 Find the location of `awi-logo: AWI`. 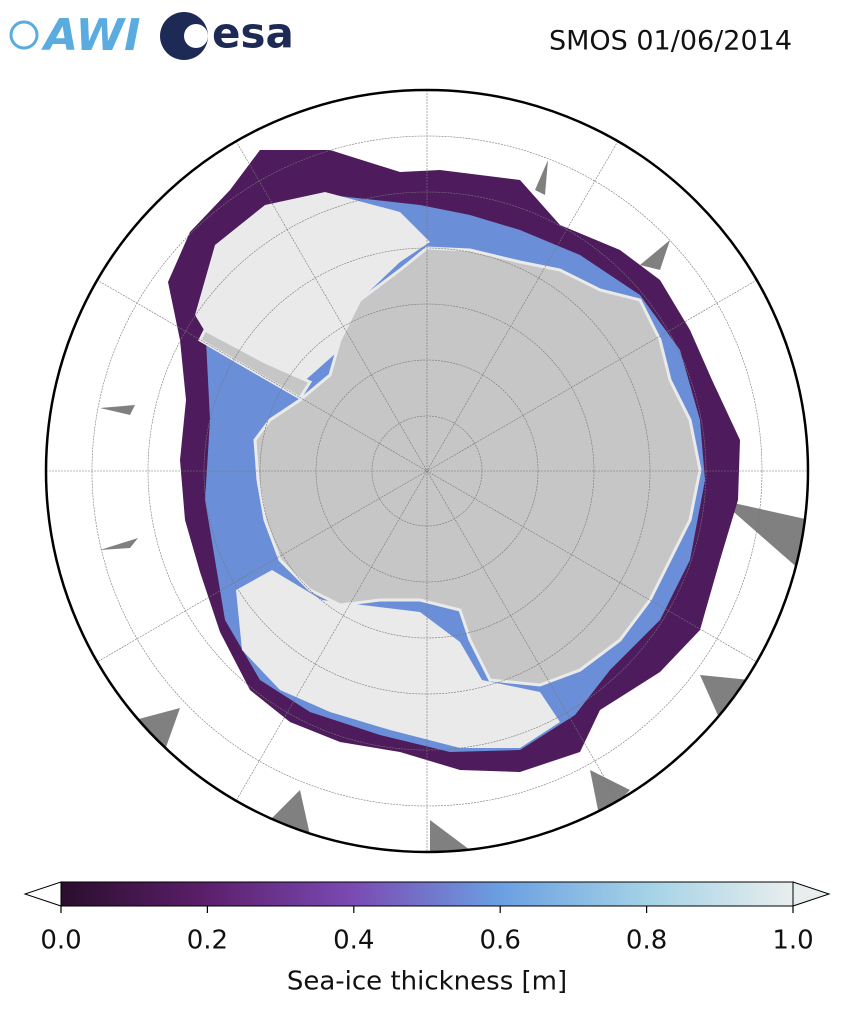

awi-logo: AWI is located at coordinates (75, 35).